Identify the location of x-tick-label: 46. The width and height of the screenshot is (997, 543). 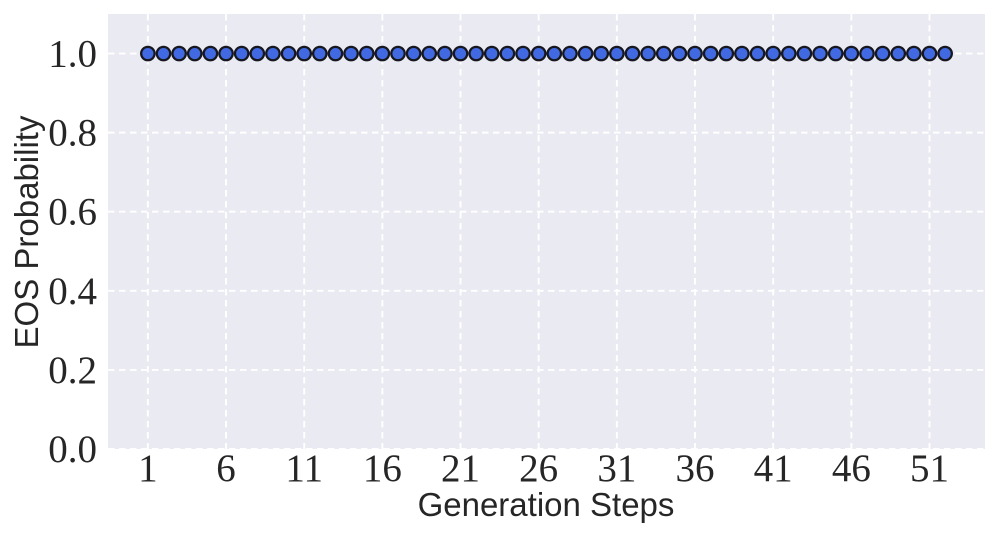
(851, 468).